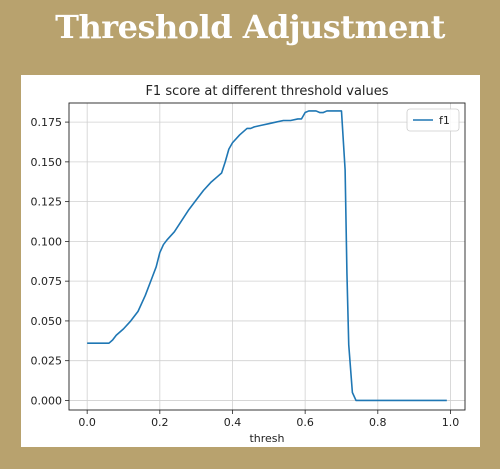 This screenshot has height=469, width=500. Describe the element at coordinates (47, 281) in the screenshot. I see `y-tick-label: 0.075` at that location.